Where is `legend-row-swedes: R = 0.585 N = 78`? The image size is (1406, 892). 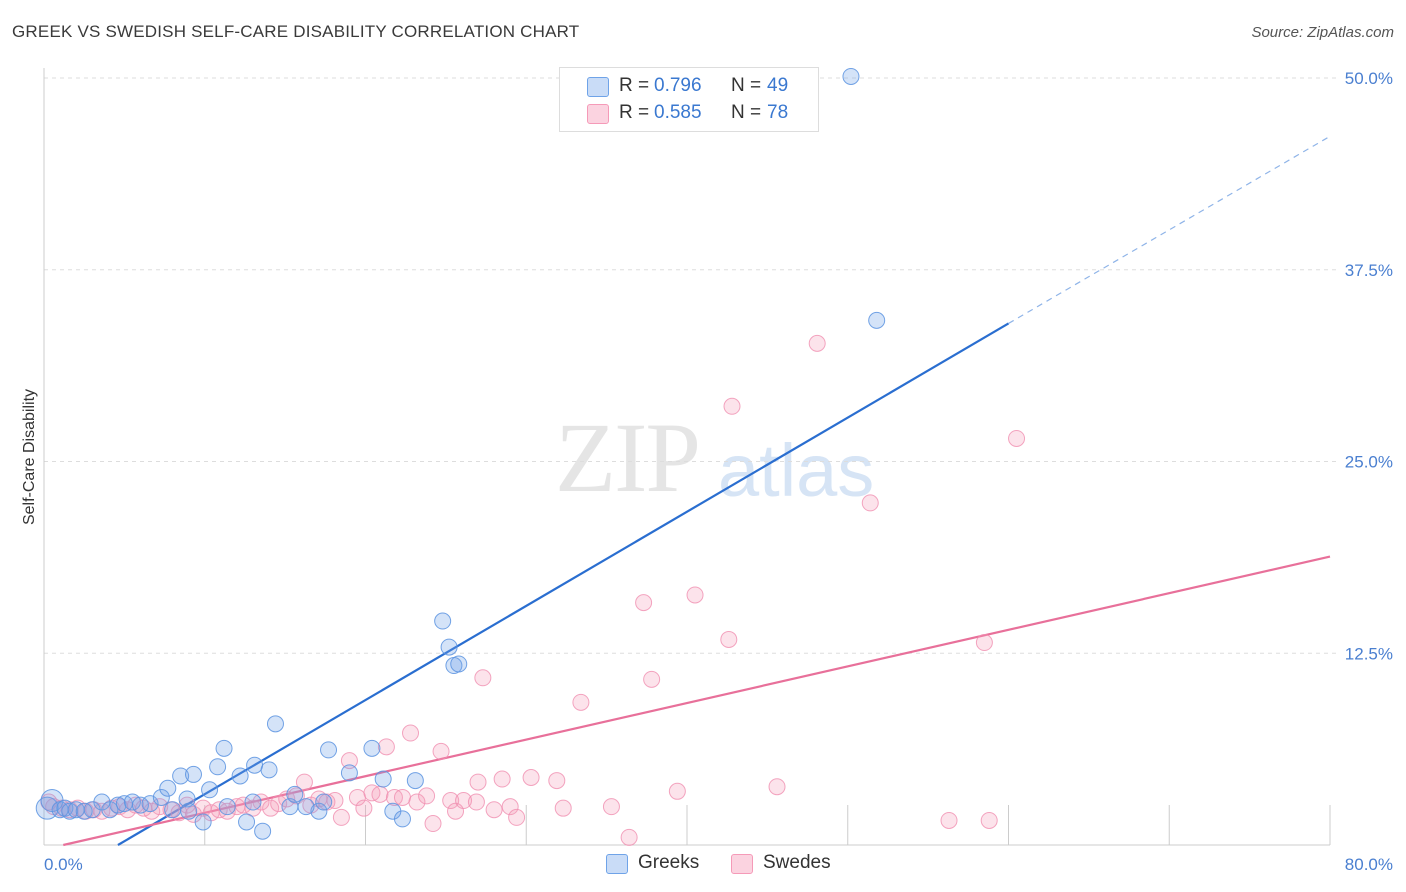 legend-row-swedes: R = 0.585 N = 78 is located at coordinates (689, 114).